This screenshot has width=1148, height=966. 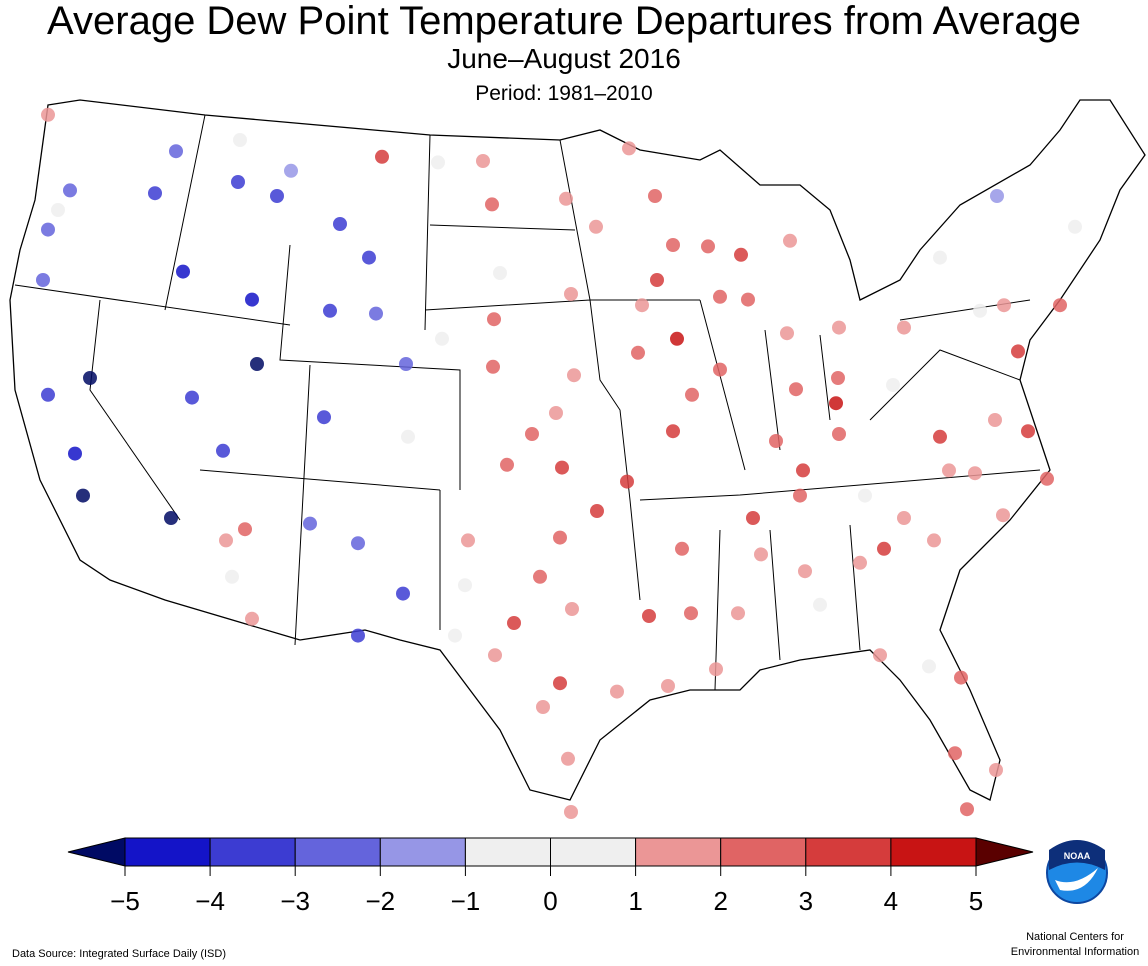 I want to click on colorbar-tick-label: 4, so click(x=891, y=901).